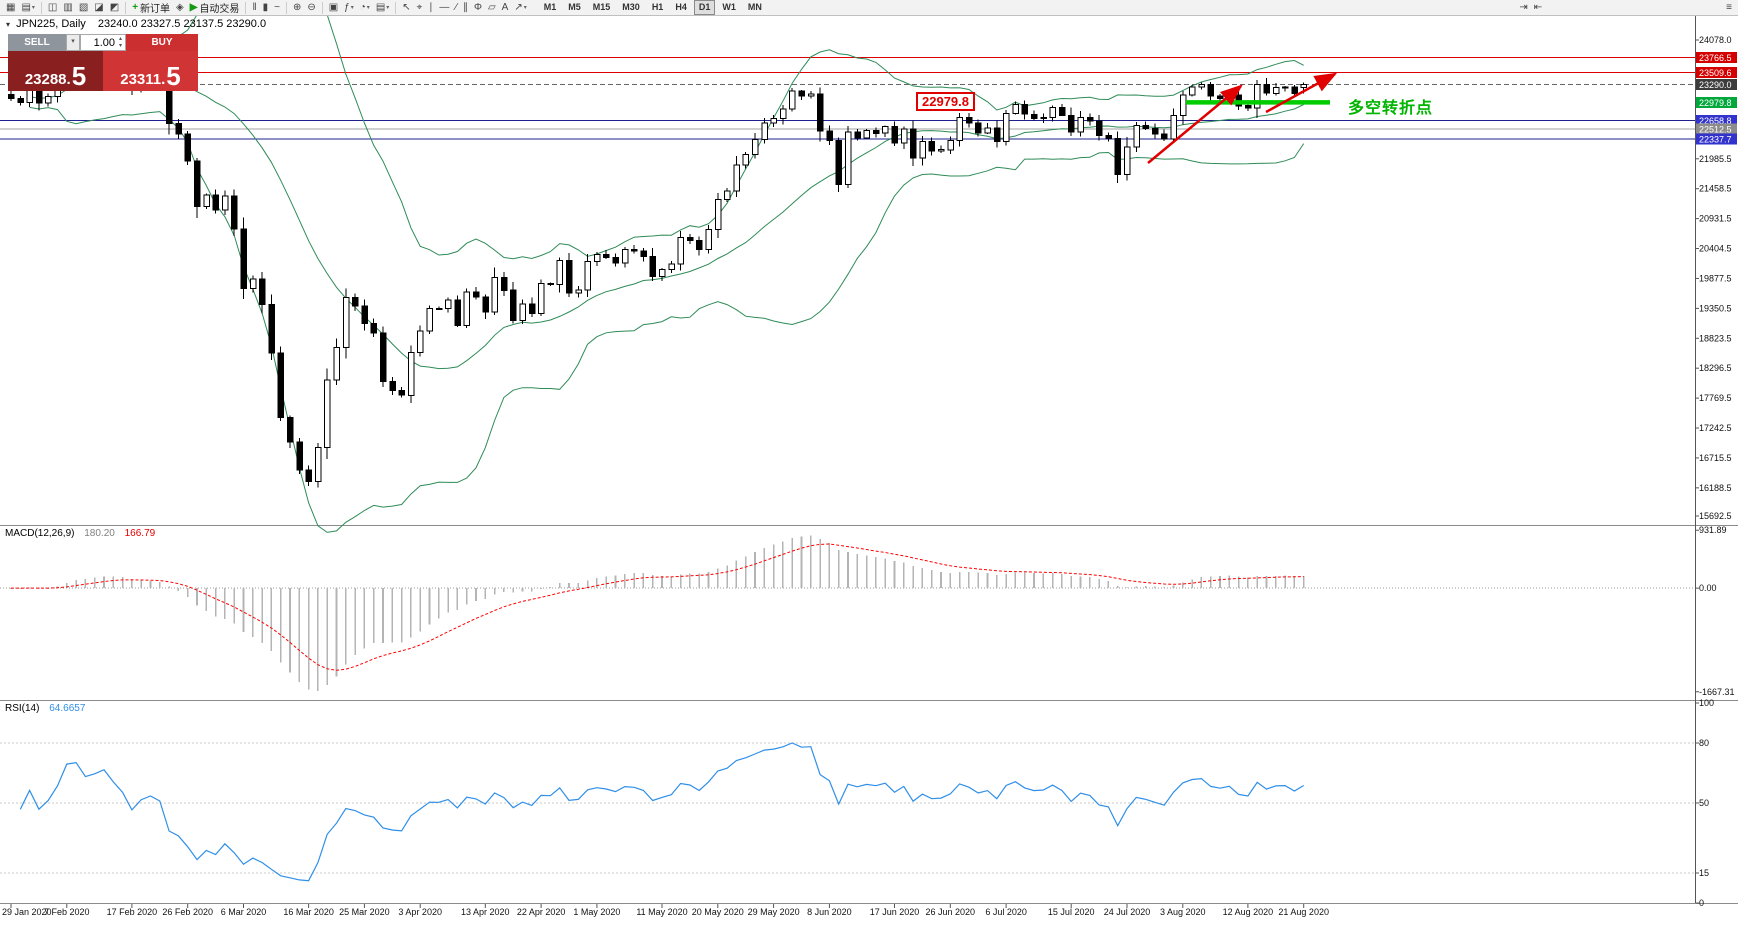 This screenshot has width=1738, height=937. I want to click on chart-shift-icon-glyph: ⇤, so click(1538, 7).